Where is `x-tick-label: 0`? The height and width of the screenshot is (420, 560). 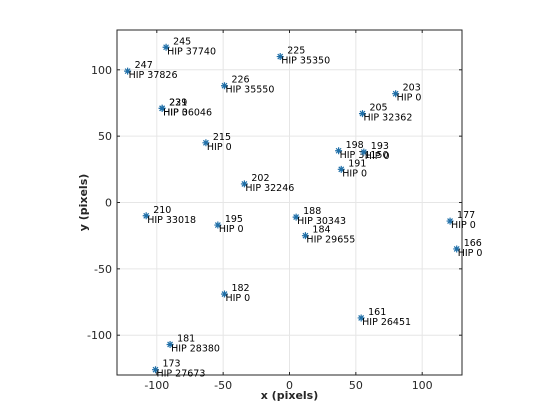 x-tick-label: 0 is located at coordinates (289, 385).